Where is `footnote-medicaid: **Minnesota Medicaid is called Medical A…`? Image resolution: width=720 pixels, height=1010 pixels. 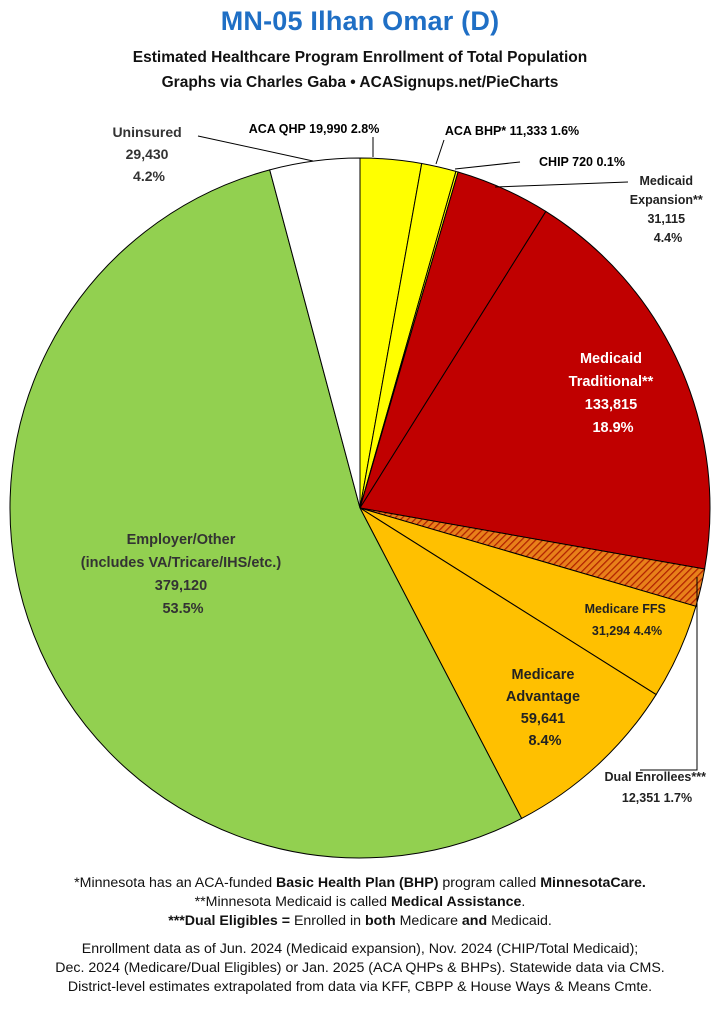
footnote-medicaid: **Minnesota Medicaid is called Medical A… is located at coordinates (360, 902).